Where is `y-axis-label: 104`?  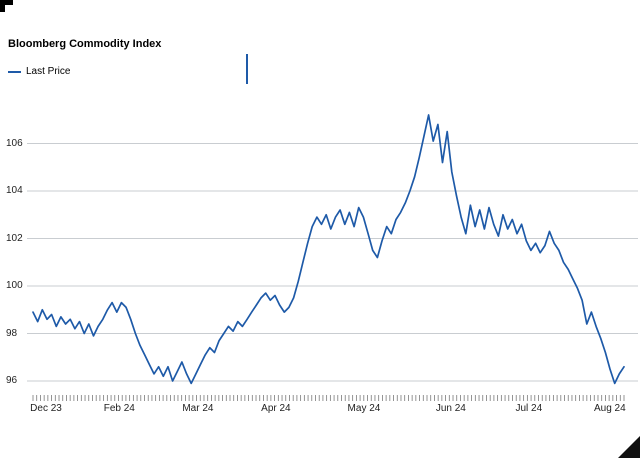 y-axis-label: 104 is located at coordinates (14, 190).